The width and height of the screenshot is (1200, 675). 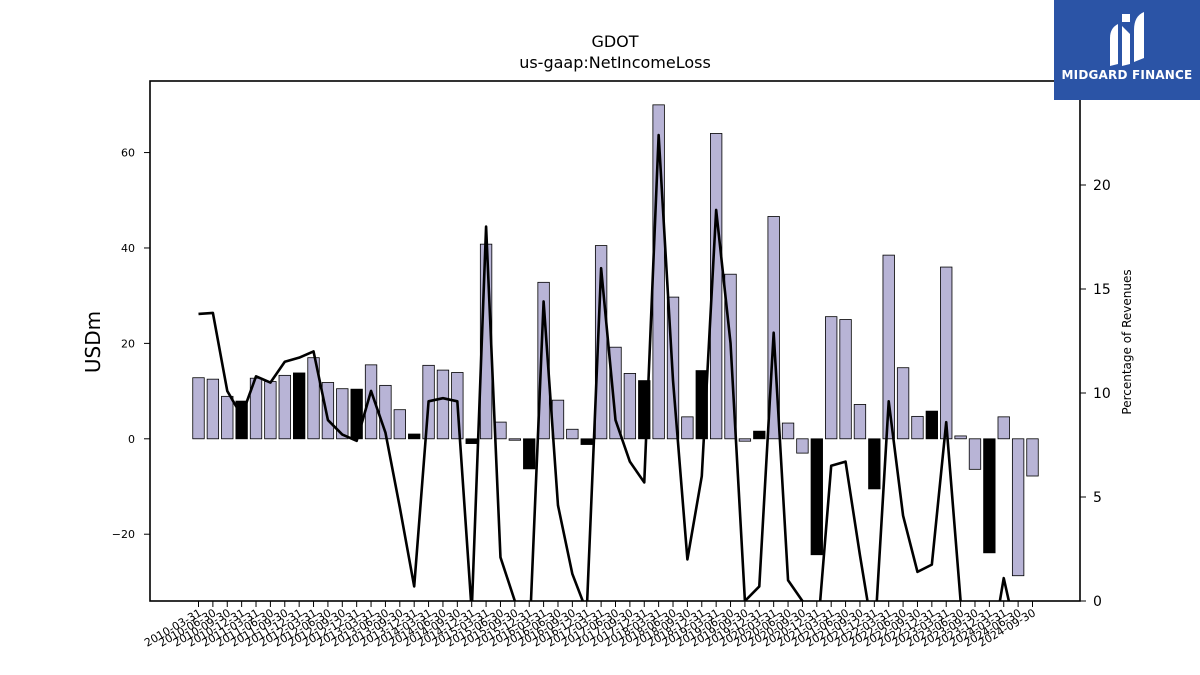 What do you see at coordinates (1102, 290) in the screenshot?
I see `y2-tick-label: 15` at bounding box center [1102, 290].